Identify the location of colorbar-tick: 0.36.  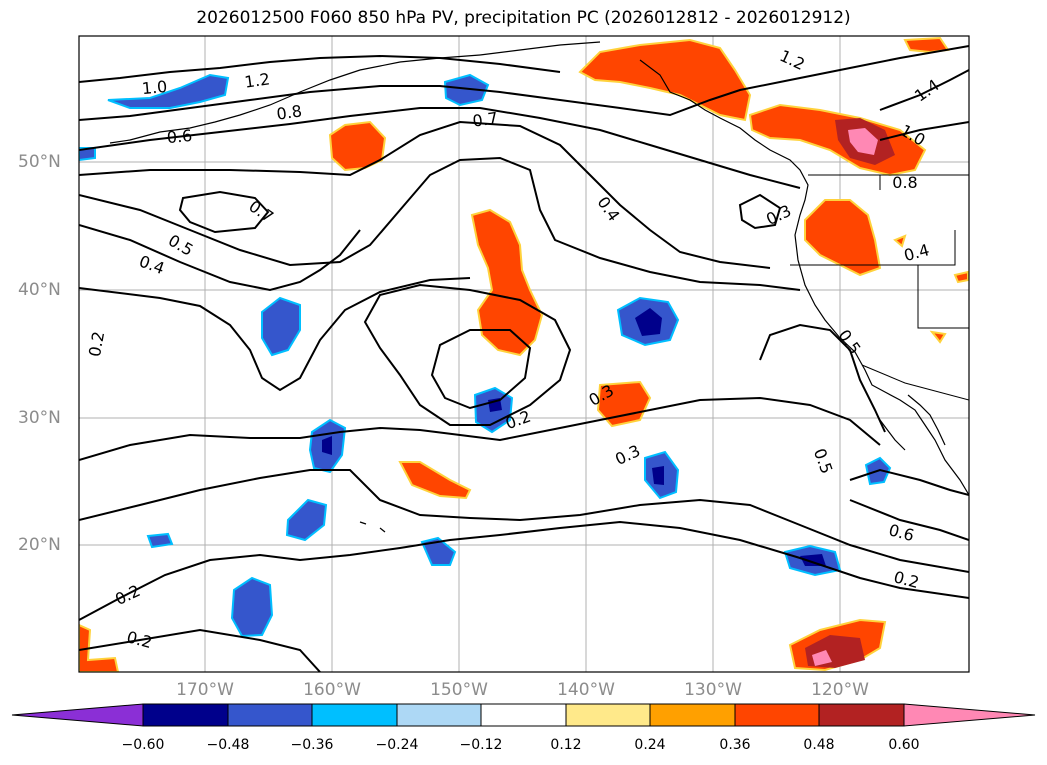
(735, 745).